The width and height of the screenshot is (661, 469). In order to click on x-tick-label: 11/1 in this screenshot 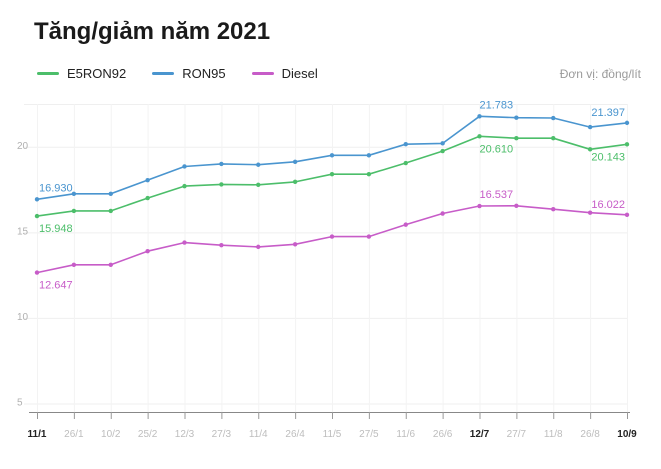, I will do `click(37, 434)`.